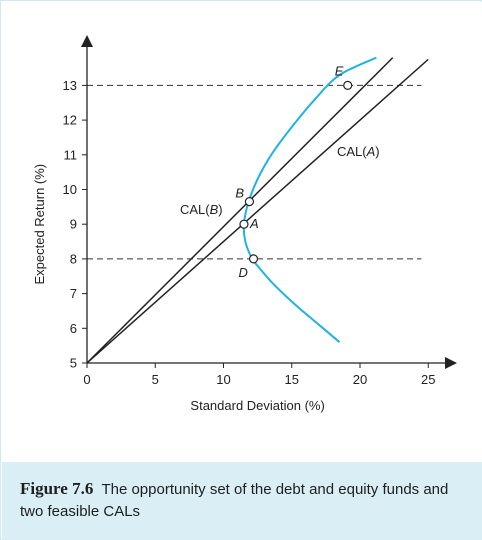 This screenshot has width=482, height=540. Describe the element at coordinates (73, 363) in the screenshot. I see `y-tick-label: 5` at that location.